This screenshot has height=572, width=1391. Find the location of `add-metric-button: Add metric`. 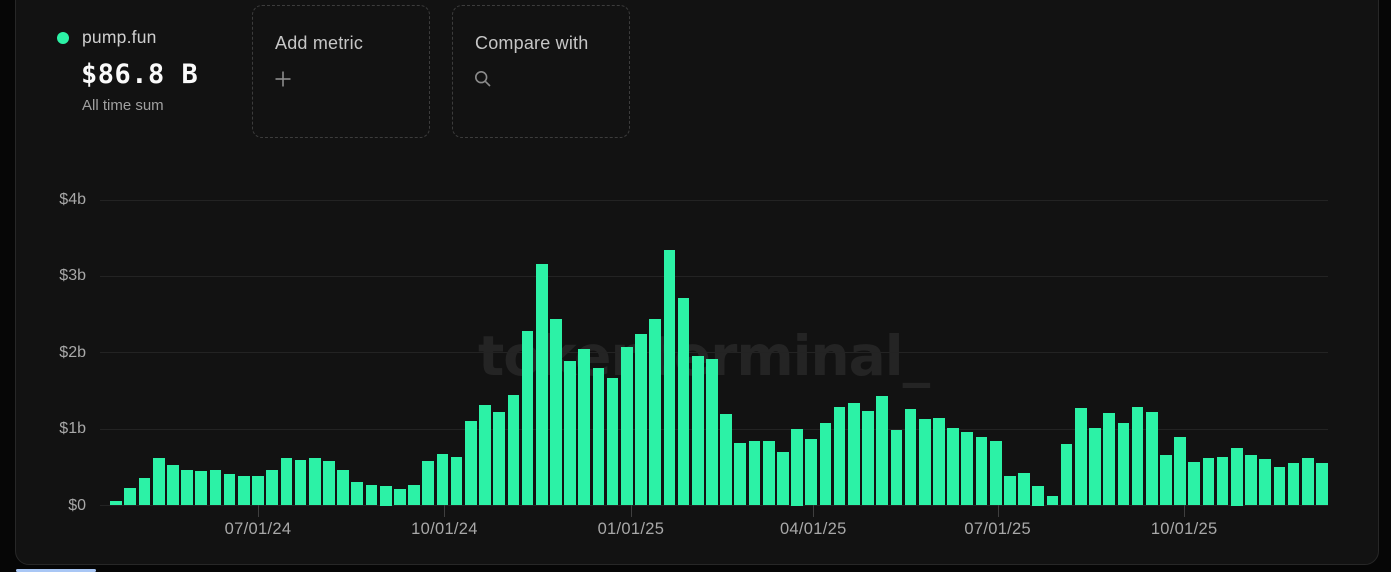

add-metric-button: Add metric is located at coordinates (341, 71).